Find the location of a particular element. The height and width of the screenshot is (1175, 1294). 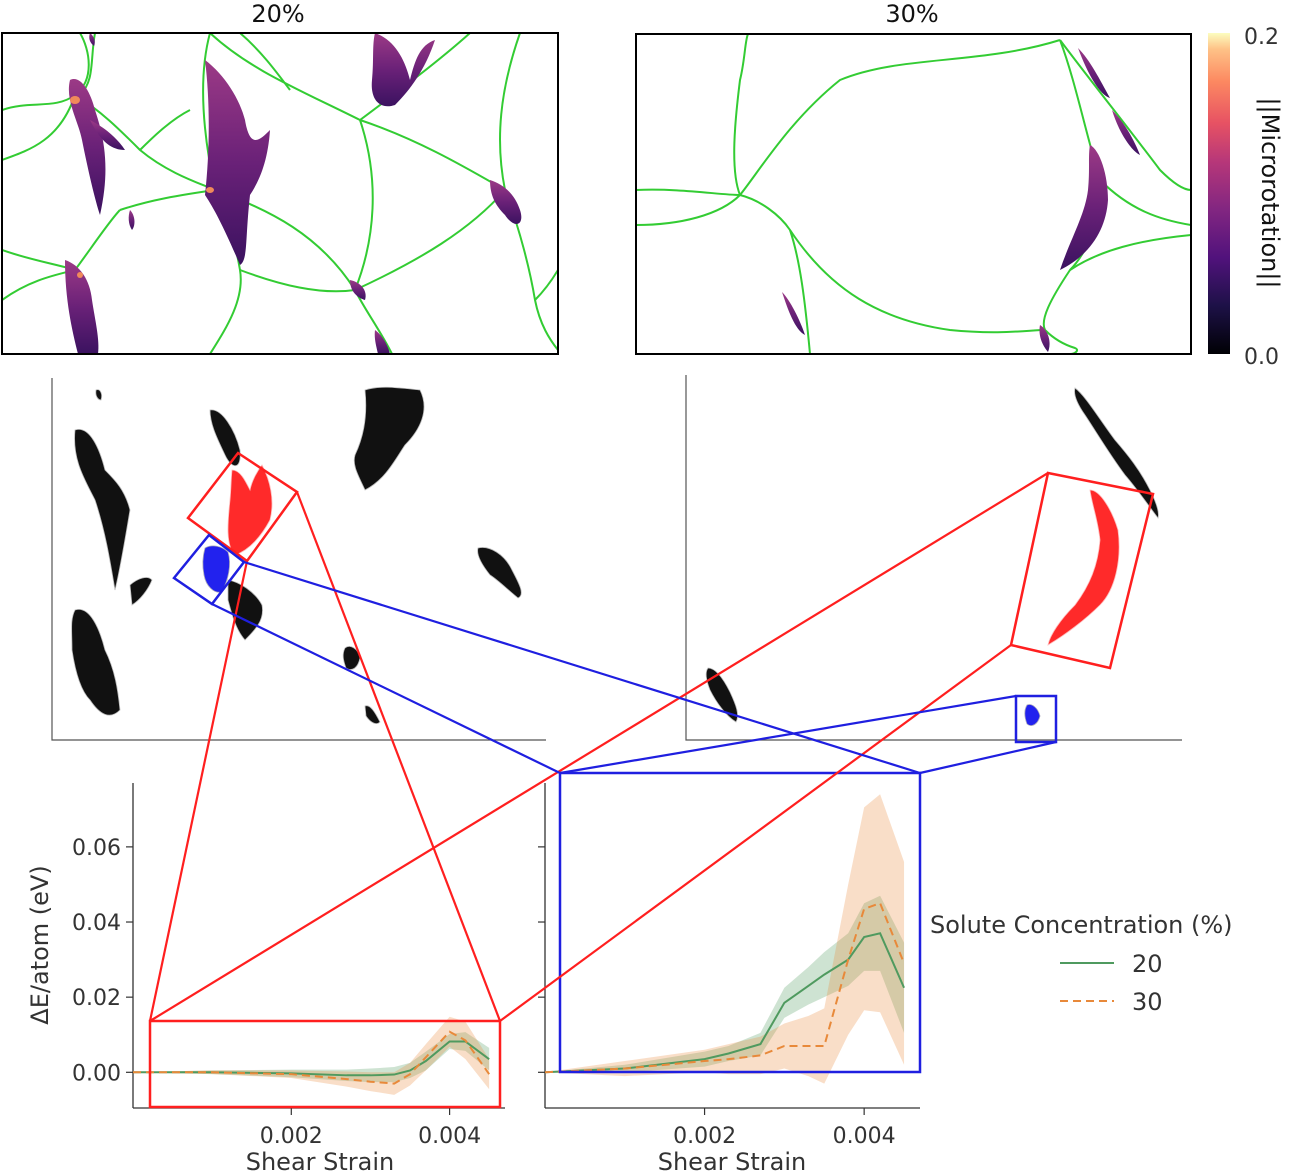

red-zoom-box is located at coordinates (325, 1064).